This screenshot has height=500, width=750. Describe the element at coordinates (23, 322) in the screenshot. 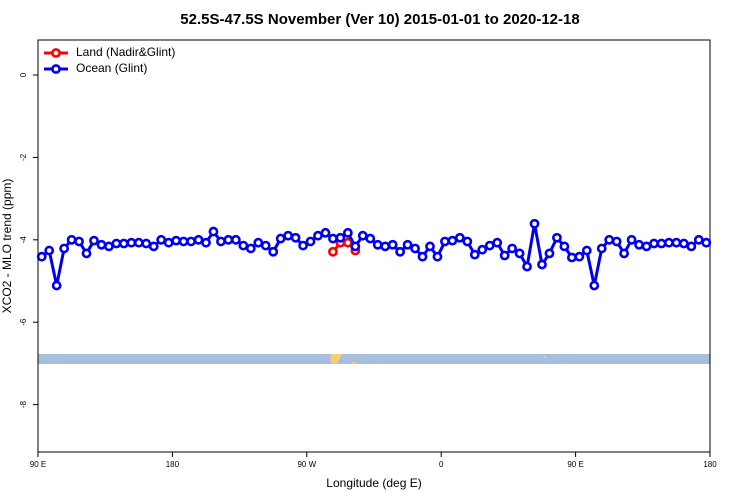

I see `y-tick-label: -6` at that location.